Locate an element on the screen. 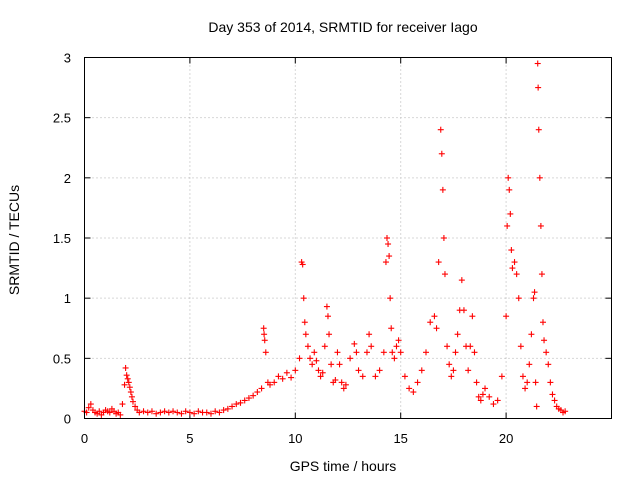 The width and height of the screenshot is (640, 480). x-axis-label: GPS time / hours is located at coordinates (343, 466).